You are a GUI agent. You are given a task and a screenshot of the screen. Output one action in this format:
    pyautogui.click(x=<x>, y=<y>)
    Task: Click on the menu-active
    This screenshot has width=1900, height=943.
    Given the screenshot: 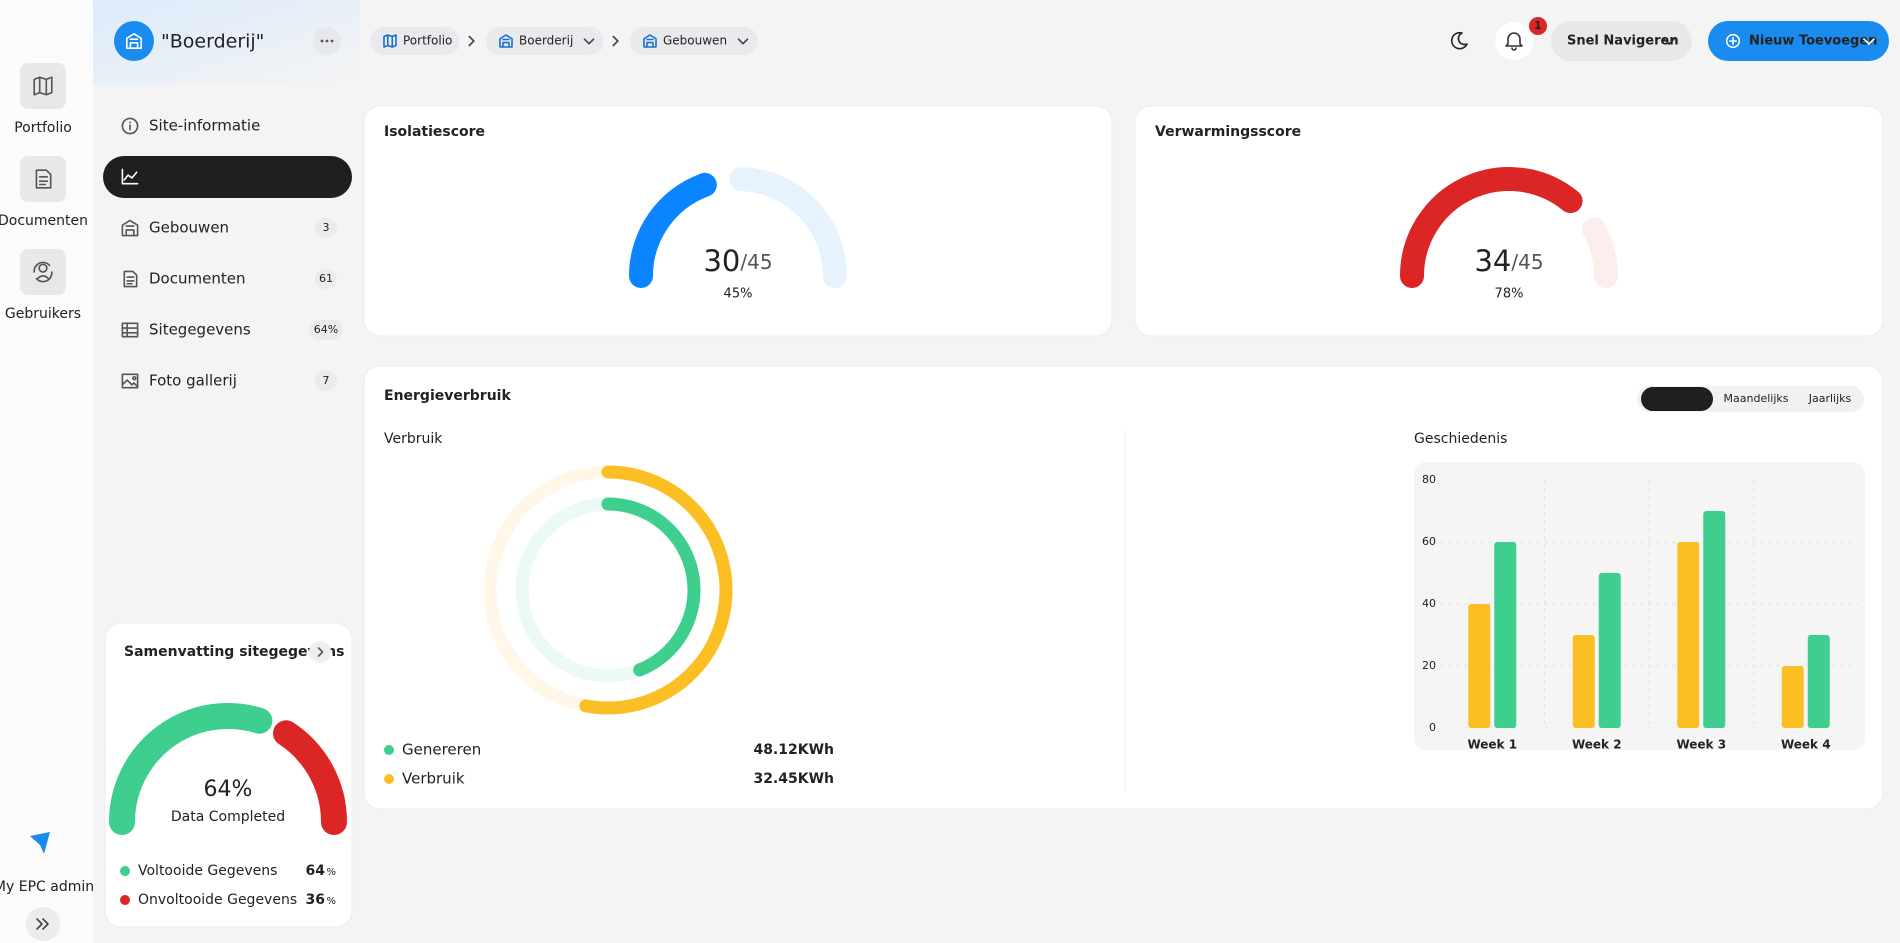 What is the action you would take?
    pyautogui.click(x=227, y=177)
    